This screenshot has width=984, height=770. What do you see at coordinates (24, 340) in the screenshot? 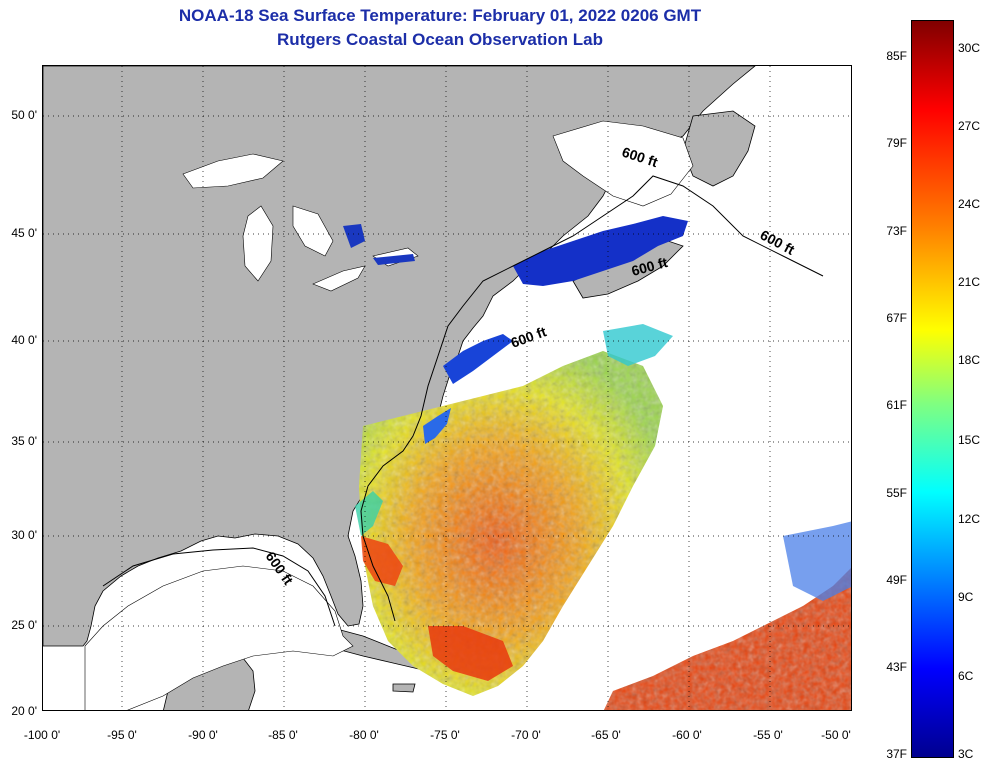
I see `lat-label: 40 0'` at bounding box center [24, 340].